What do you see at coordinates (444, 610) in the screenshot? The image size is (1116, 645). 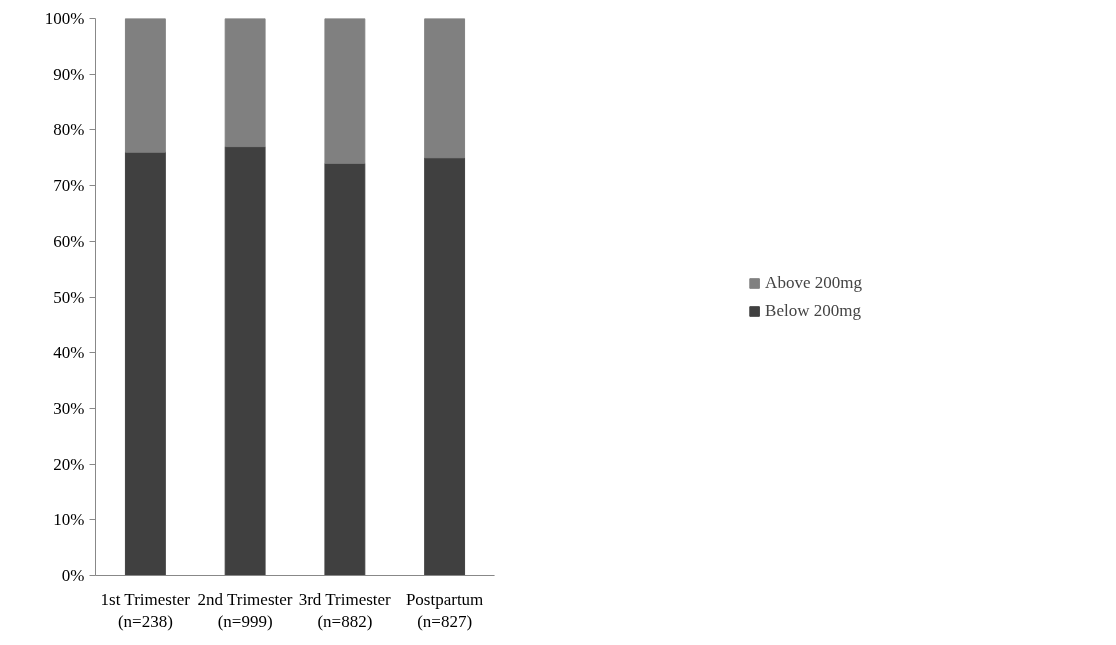 I see `x-tick-label: Postpartum (n=827)` at bounding box center [444, 610].